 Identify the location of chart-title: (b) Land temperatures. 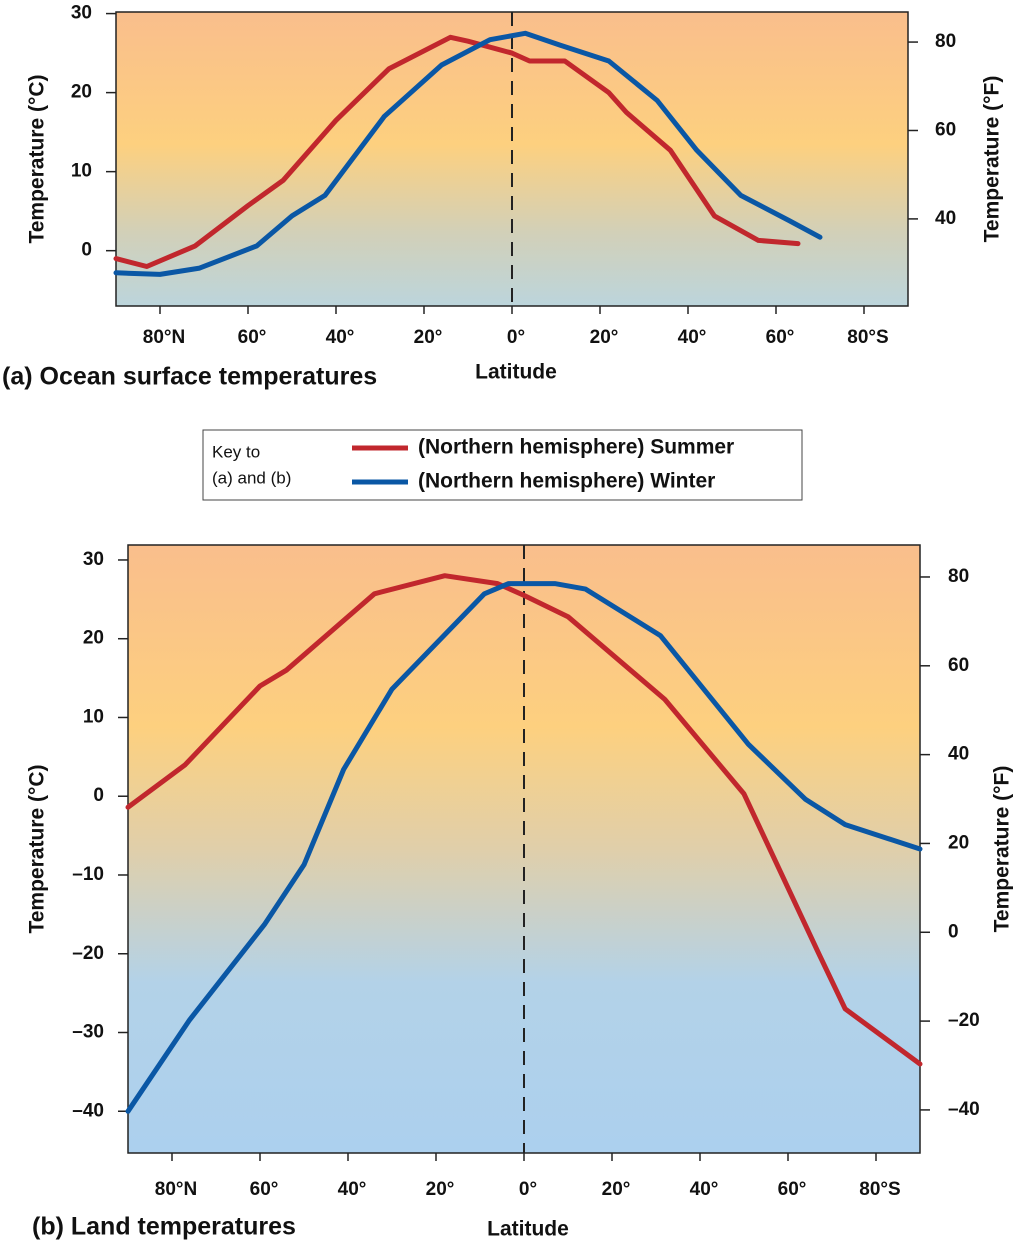
(164, 1227).